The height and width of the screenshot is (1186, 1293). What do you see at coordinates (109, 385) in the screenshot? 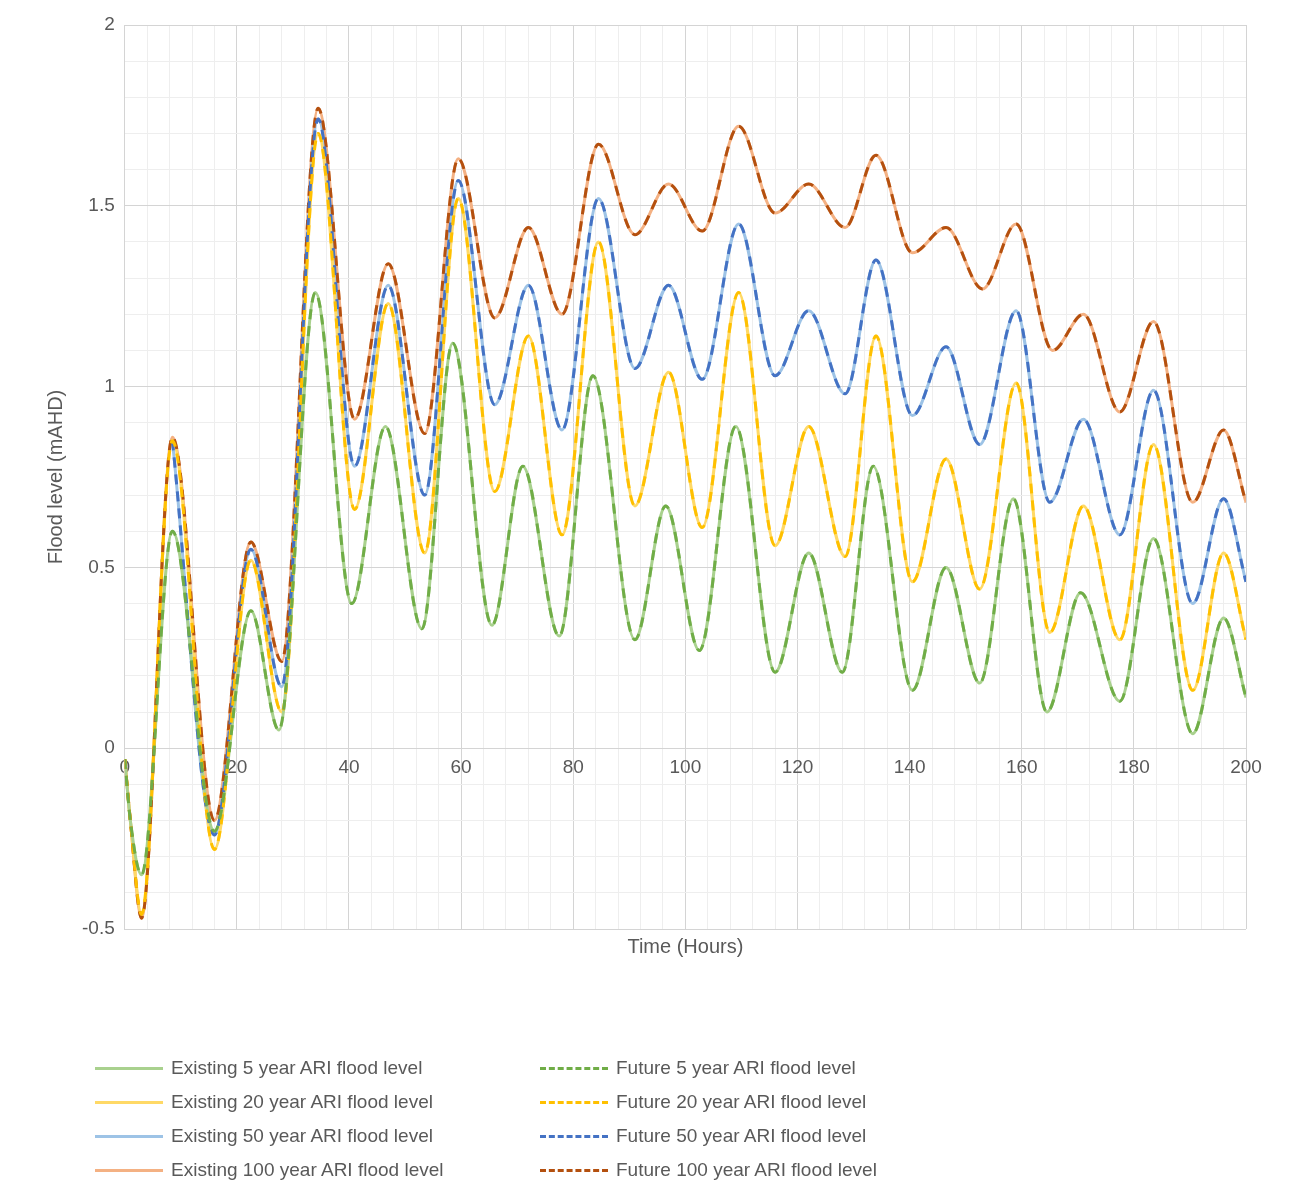
I see `y-tick-label: 1` at bounding box center [109, 385].